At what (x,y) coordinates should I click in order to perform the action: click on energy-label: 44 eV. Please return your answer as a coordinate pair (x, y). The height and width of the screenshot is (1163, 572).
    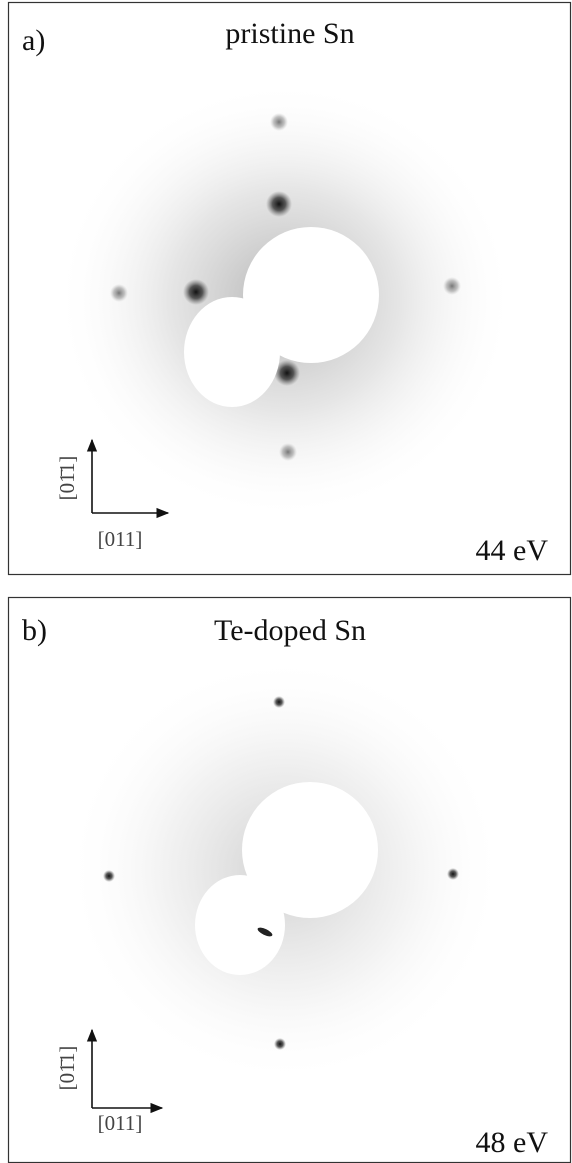
    Looking at the image, I should click on (512, 550).